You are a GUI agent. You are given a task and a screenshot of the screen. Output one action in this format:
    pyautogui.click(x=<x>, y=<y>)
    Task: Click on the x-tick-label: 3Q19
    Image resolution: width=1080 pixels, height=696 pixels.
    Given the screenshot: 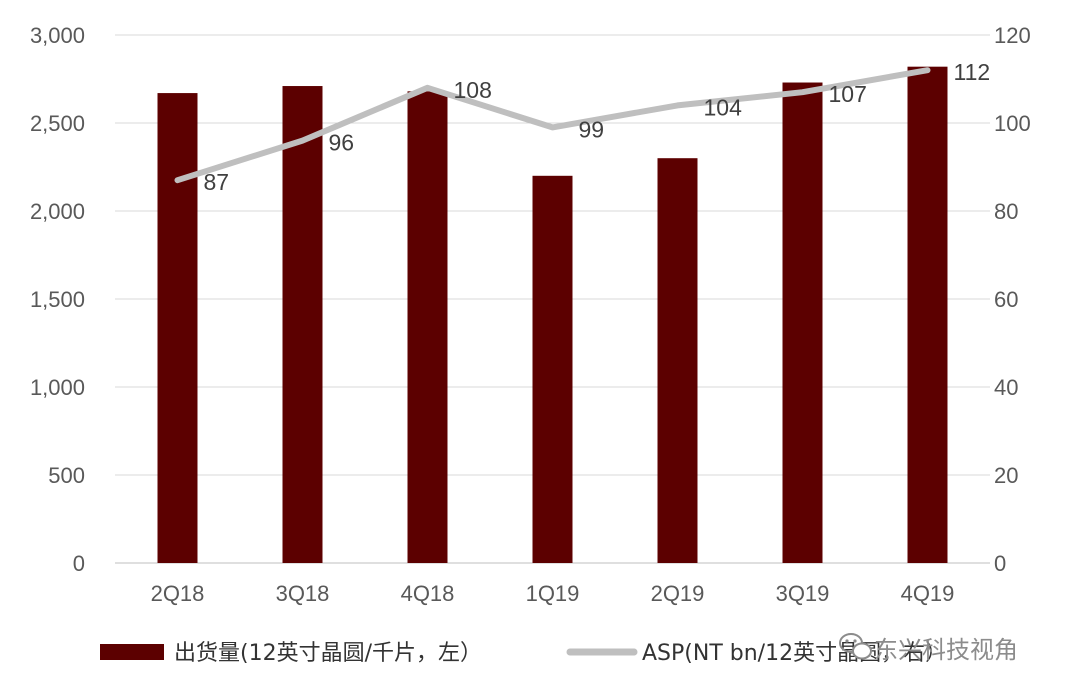 What is the action you would take?
    pyautogui.click(x=803, y=593)
    